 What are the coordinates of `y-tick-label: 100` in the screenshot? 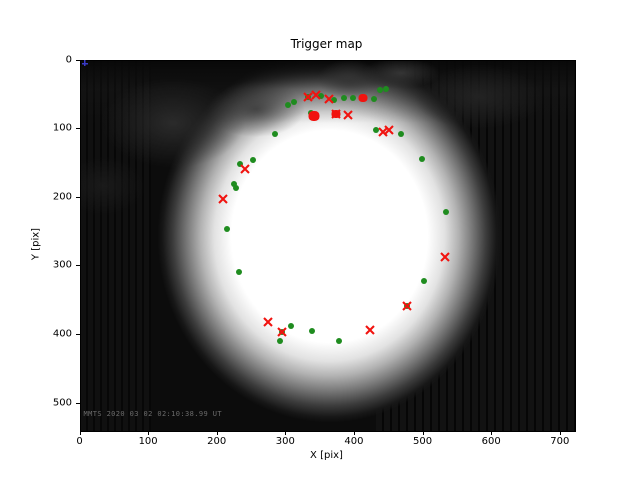 It's located at (62, 128).